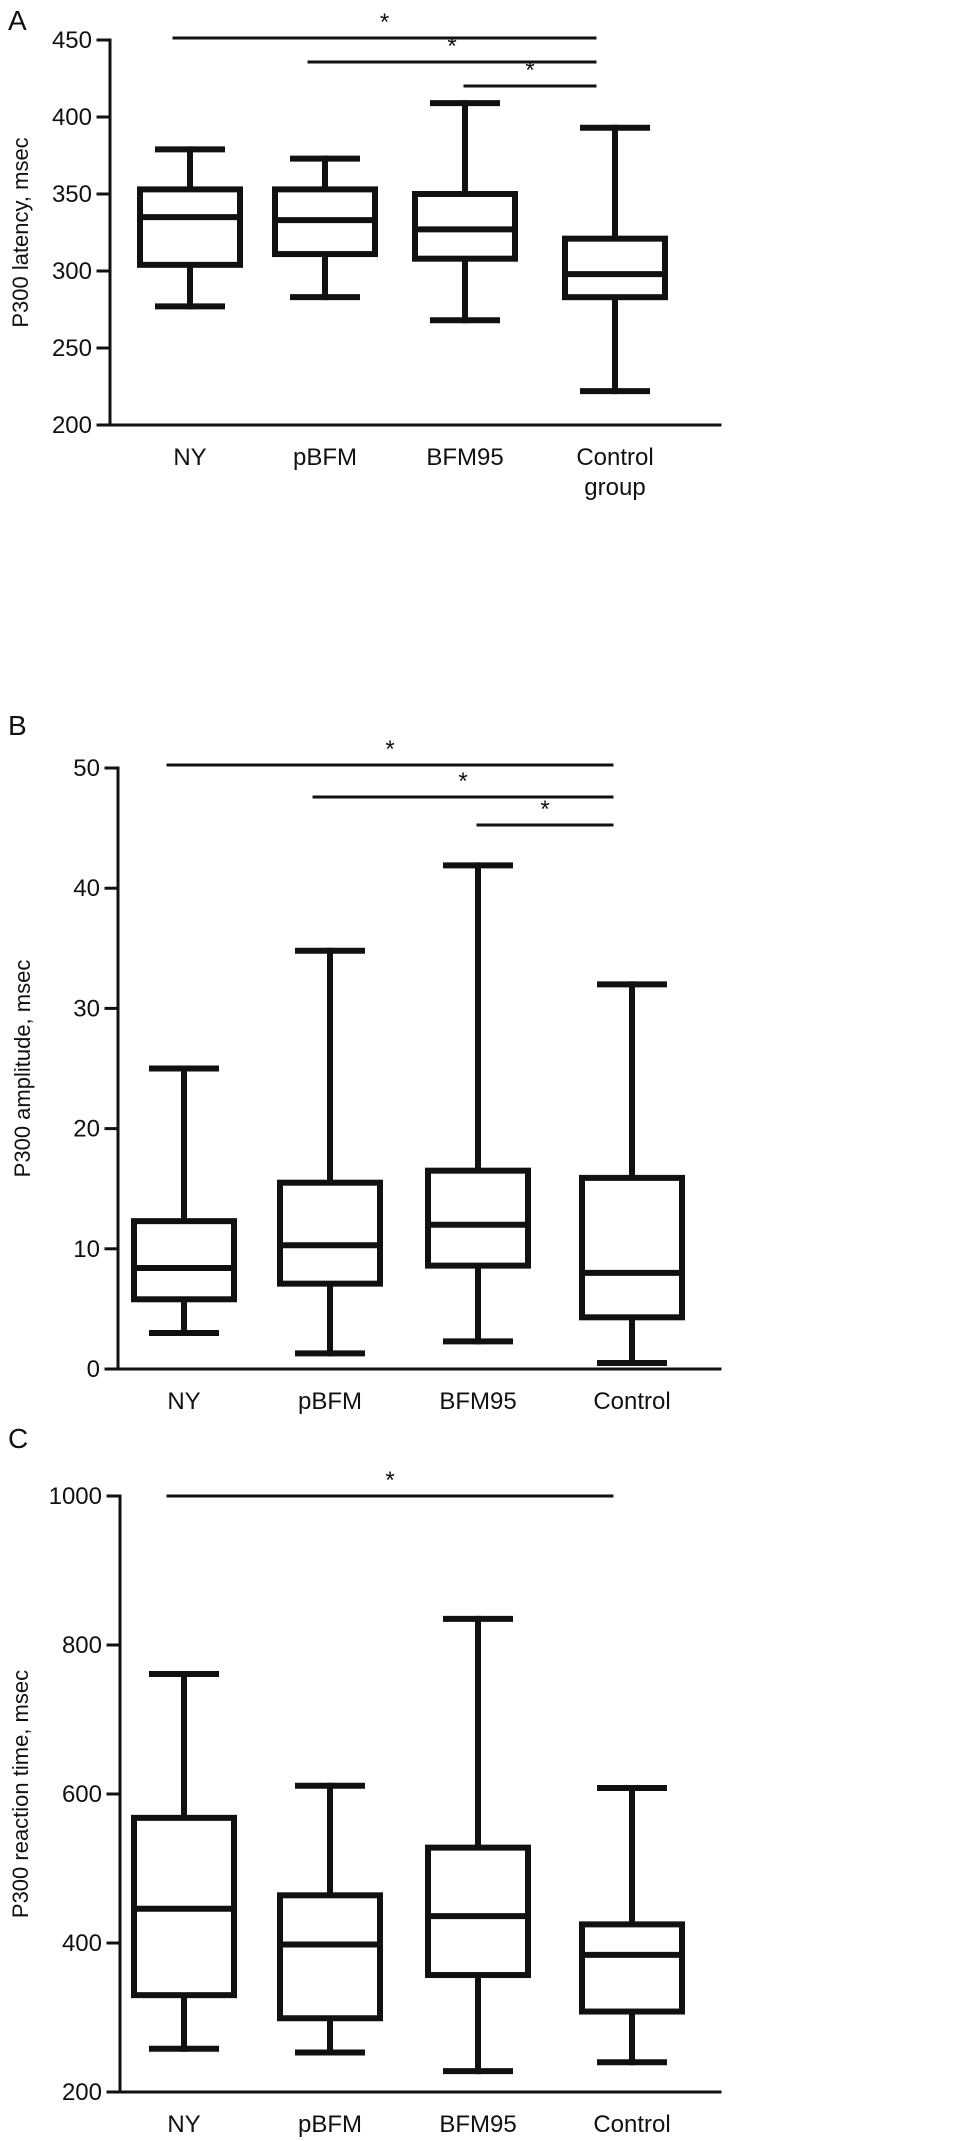 The height and width of the screenshot is (2141, 969). I want to click on y-tick-label: 600, so click(82, 1794).